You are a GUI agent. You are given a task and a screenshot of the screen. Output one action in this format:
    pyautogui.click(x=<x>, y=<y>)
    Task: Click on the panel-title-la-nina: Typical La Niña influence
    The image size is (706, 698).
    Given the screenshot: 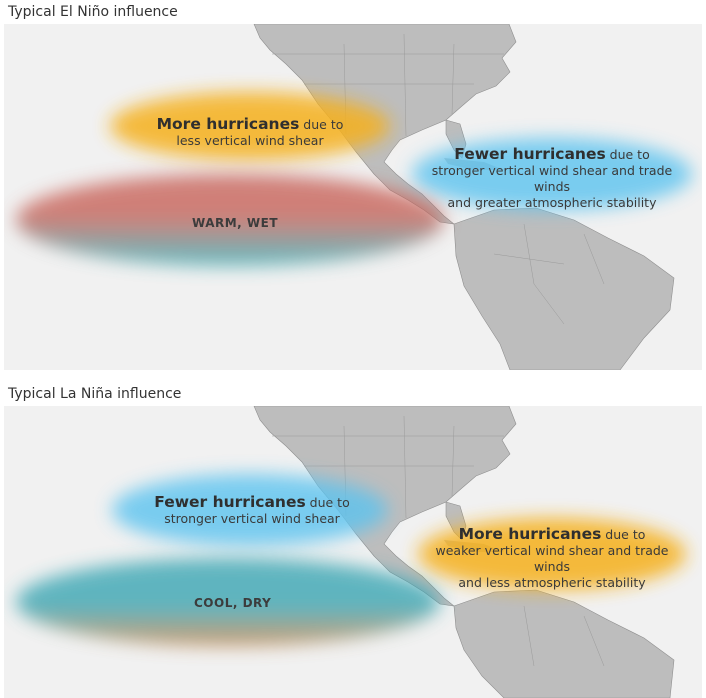 What is the action you would take?
    pyautogui.click(x=95, y=394)
    